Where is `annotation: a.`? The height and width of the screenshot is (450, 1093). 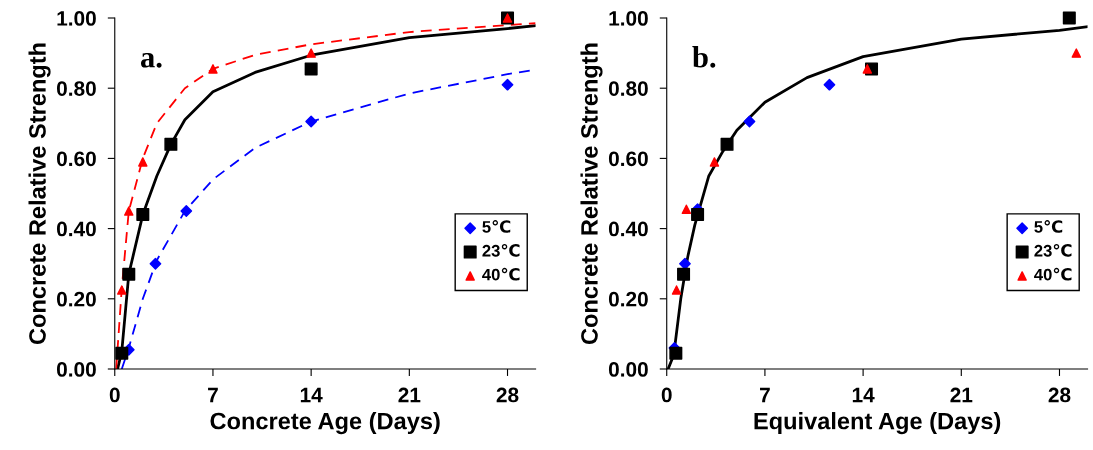 annotation: a. is located at coordinates (151, 60).